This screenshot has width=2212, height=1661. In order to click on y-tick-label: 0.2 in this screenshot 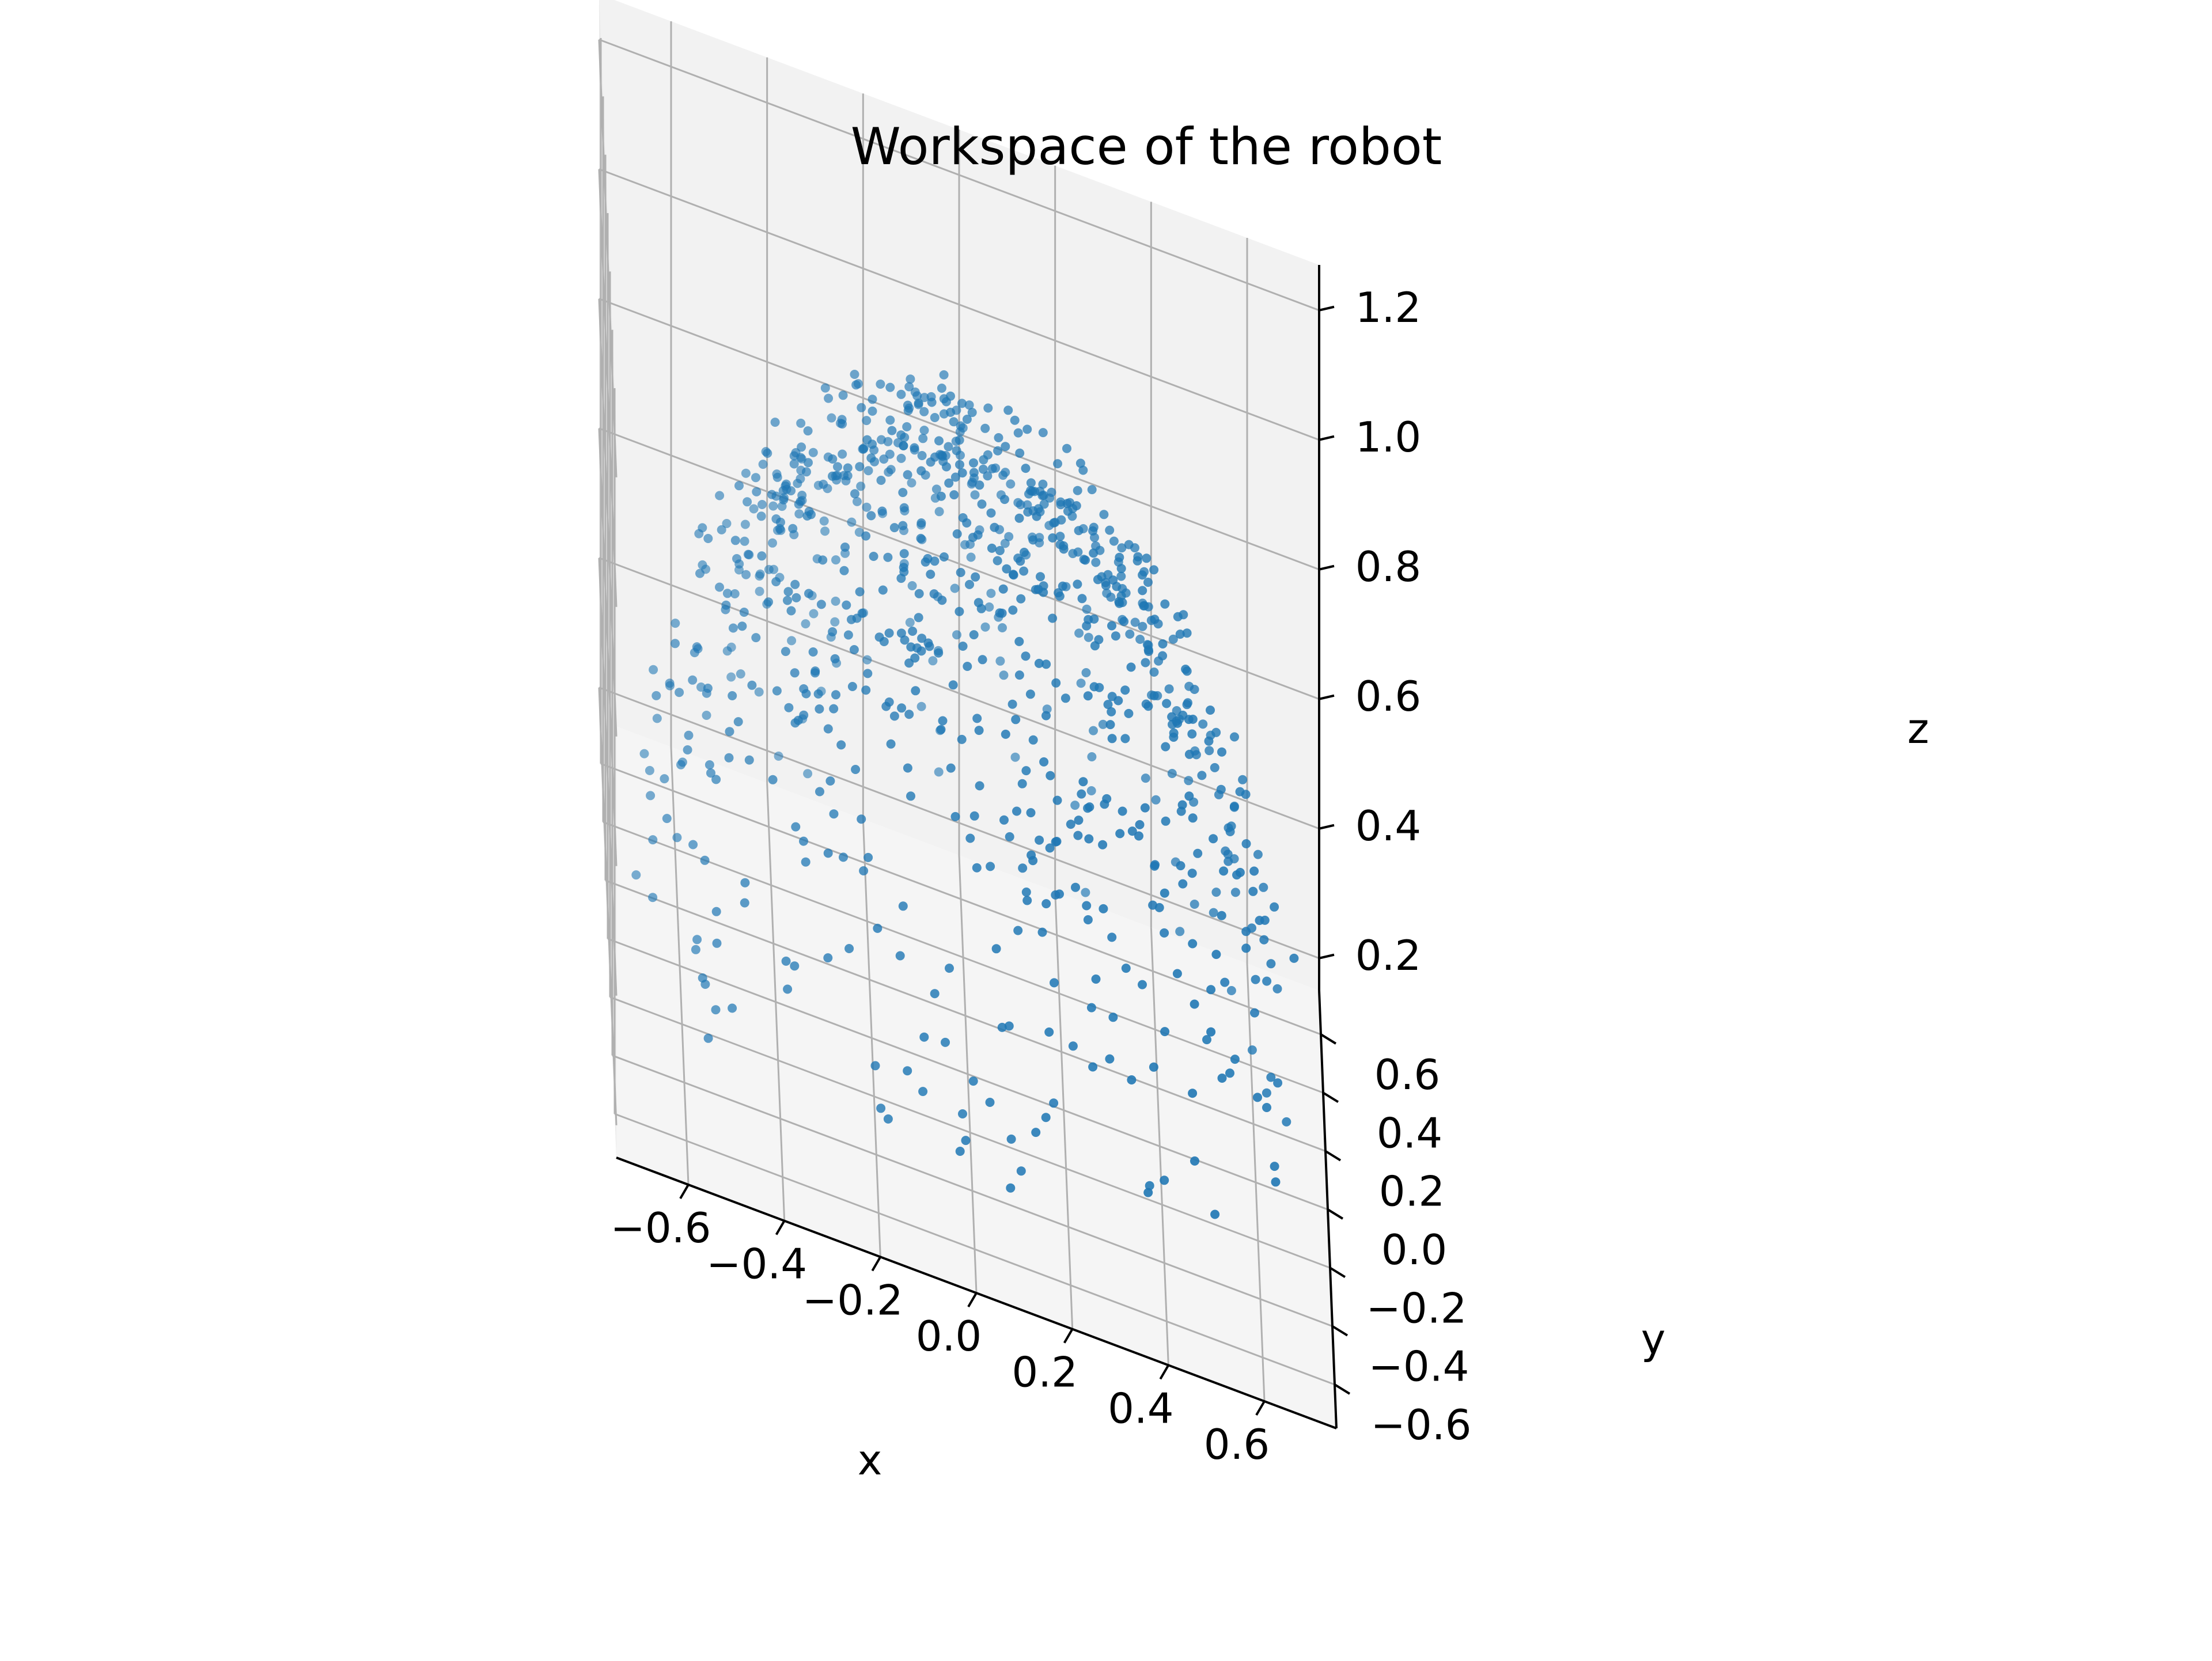, I will do `click(1412, 1191)`.